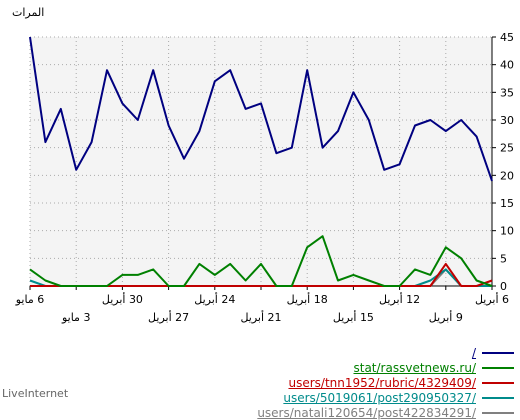  Describe the element at coordinates (75, 317) in the screenshot. I see `x-tick-label-lower: 3 مايو` at that location.